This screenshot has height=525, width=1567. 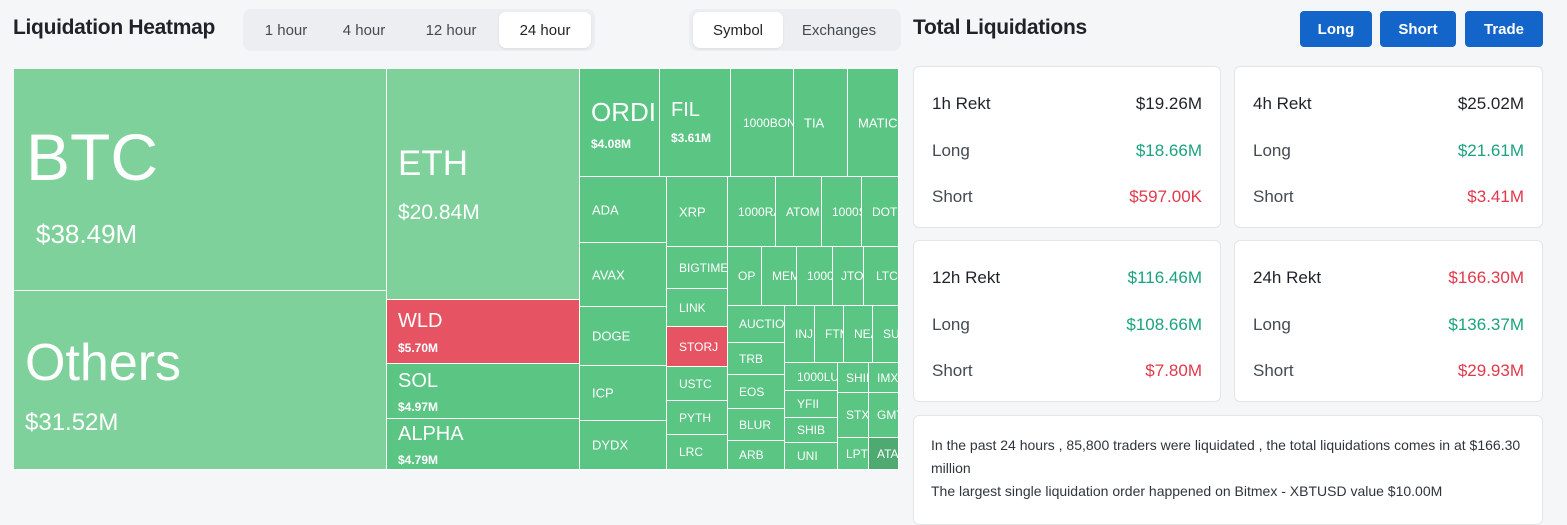 I want to click on cell-symbol: SHIB, so click(x=857, y=377).